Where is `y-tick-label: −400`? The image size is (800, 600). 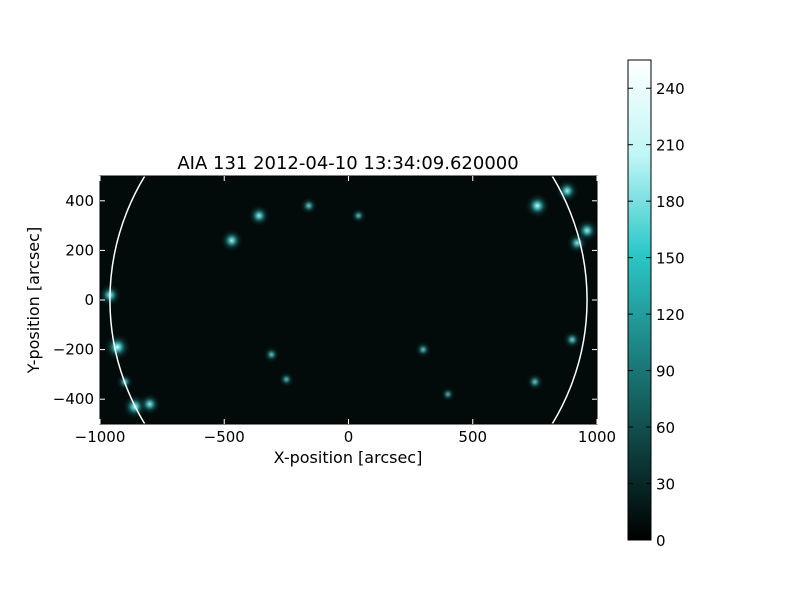
y-tick-label: −400 is located at coordinates (73, 399).